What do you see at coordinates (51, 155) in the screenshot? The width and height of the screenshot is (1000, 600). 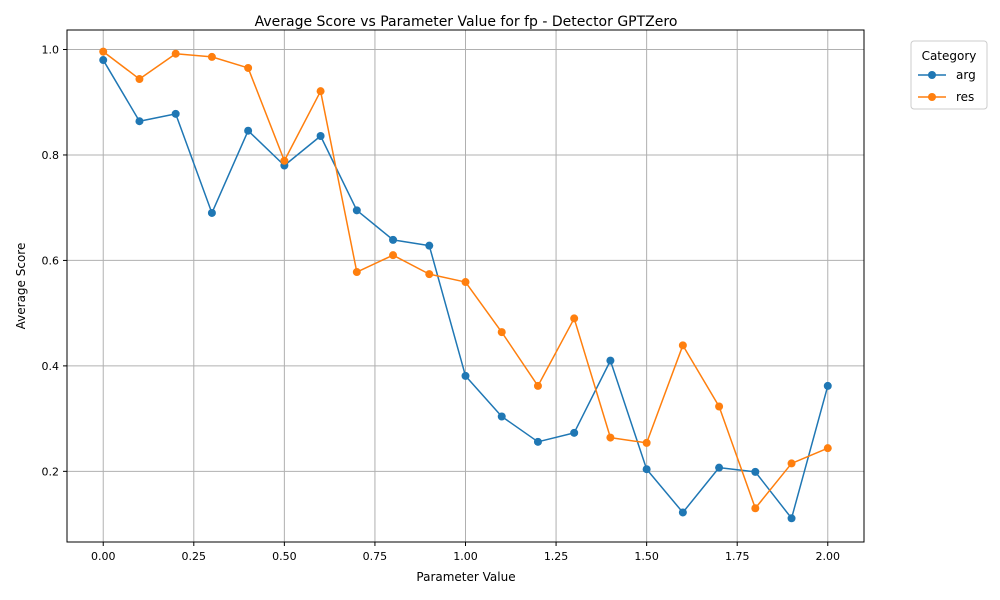 I see `y-tick-label: 0.8` at bounding box center [51, 155].